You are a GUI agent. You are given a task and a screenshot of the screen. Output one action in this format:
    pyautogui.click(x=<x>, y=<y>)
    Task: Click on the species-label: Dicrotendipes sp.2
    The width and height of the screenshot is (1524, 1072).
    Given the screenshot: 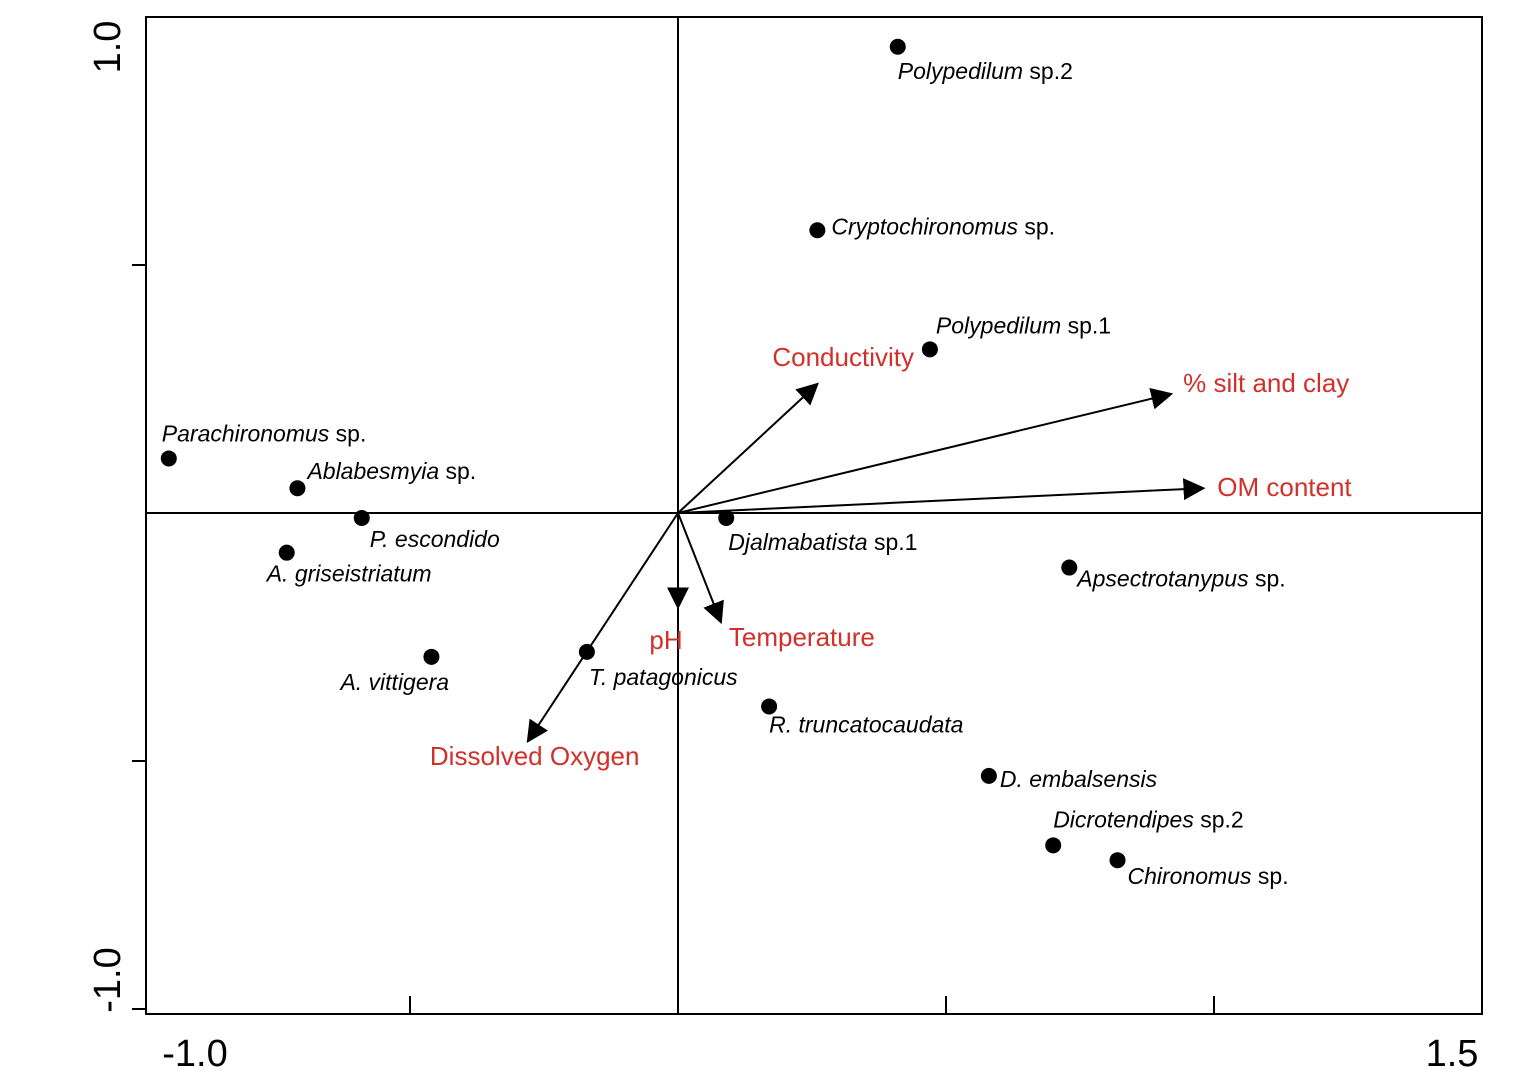 What is the action you would take?
    pyautogui.click(x=1148, y=819)
    